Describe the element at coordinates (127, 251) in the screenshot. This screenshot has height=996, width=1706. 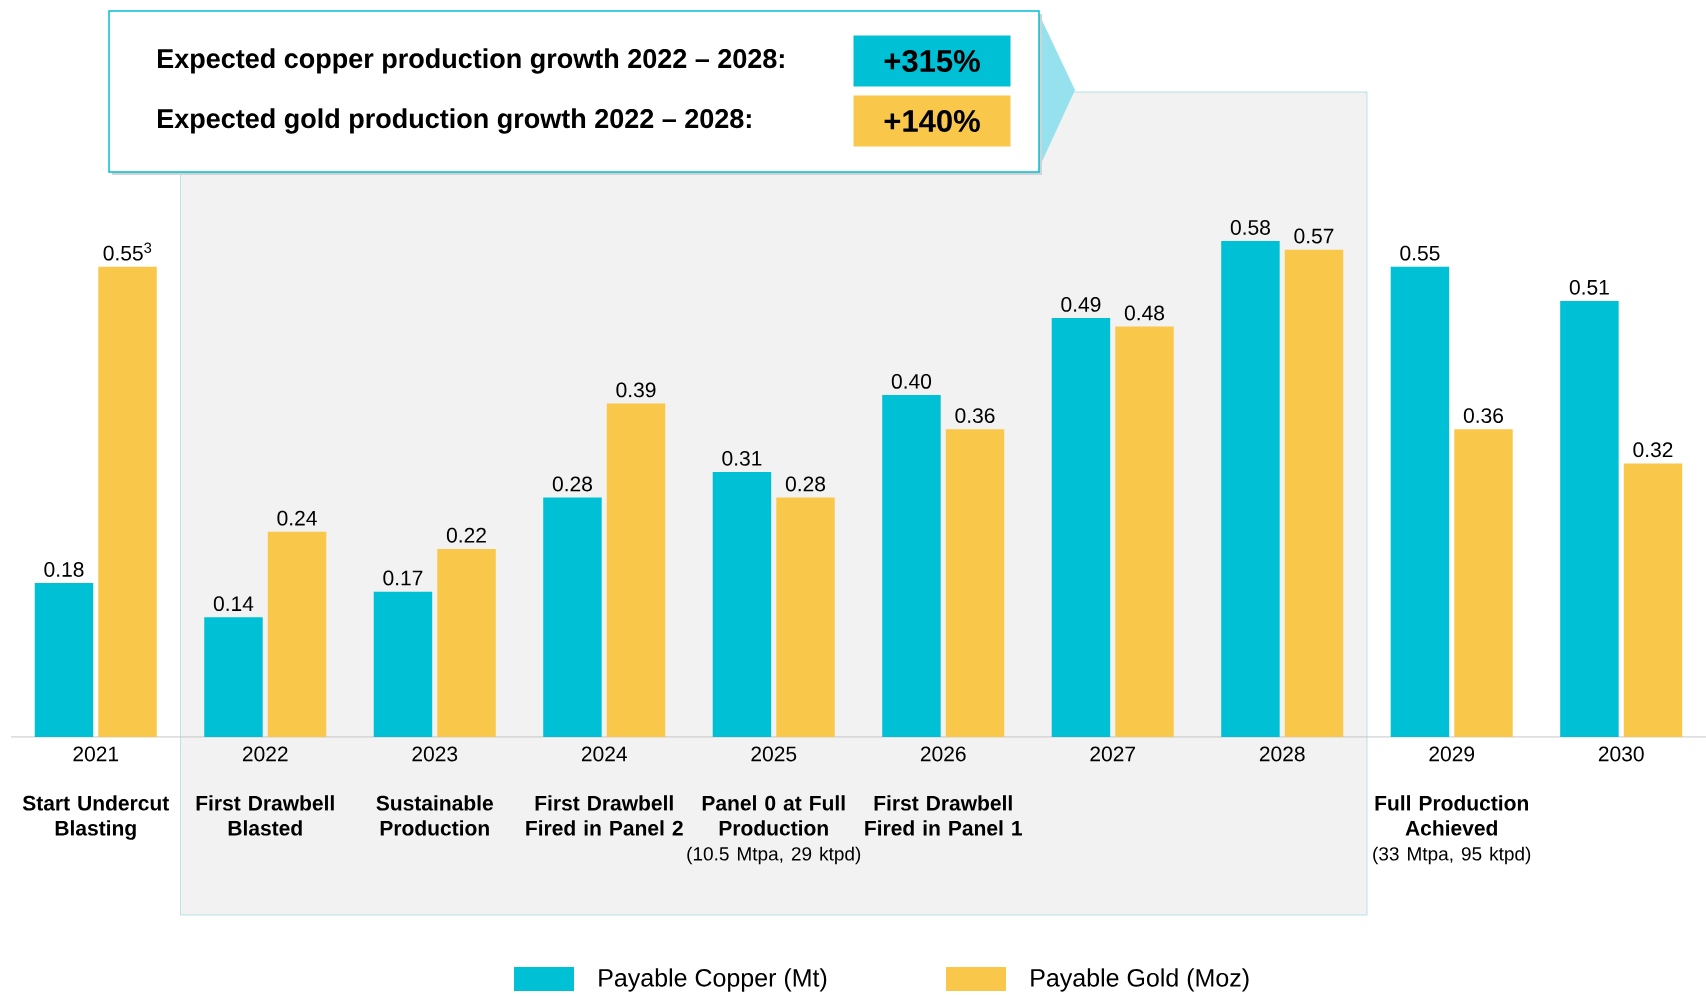
I see `data-label: 0.55$^{3}$` at that location.